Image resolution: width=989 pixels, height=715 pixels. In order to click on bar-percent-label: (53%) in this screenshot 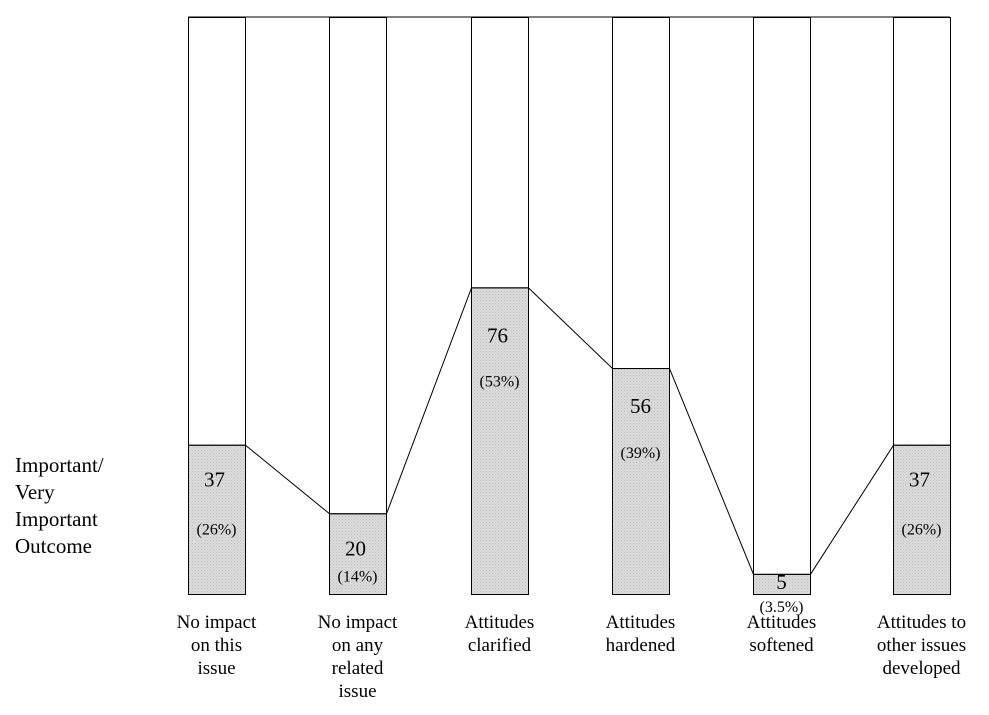, I will do `click(500, 381)`.